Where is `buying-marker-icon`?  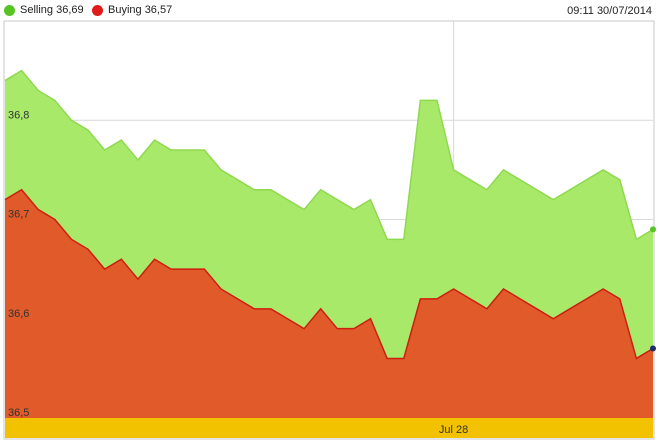
buying-marker-icon is located at coordinates (97, 10).